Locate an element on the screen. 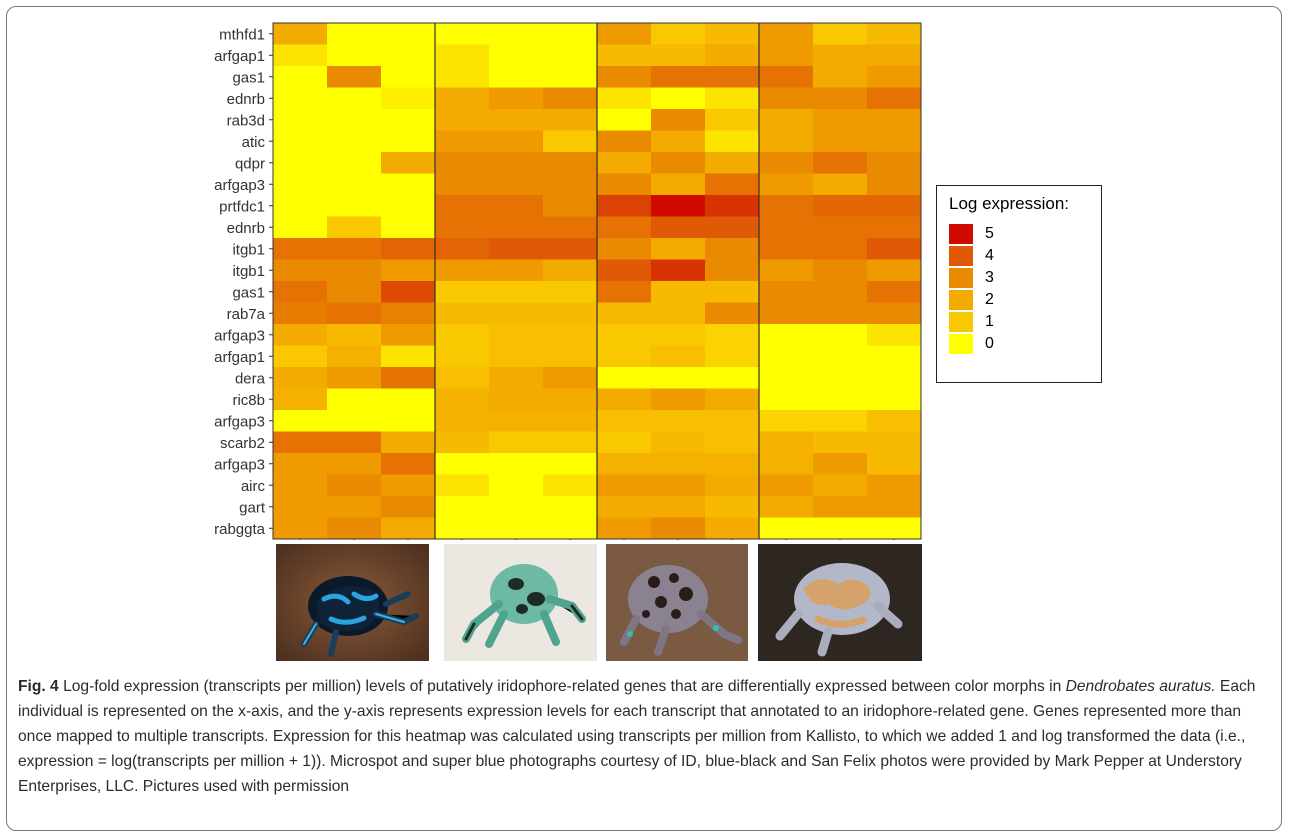  row-label: airc is located at coordinates (253, 486).